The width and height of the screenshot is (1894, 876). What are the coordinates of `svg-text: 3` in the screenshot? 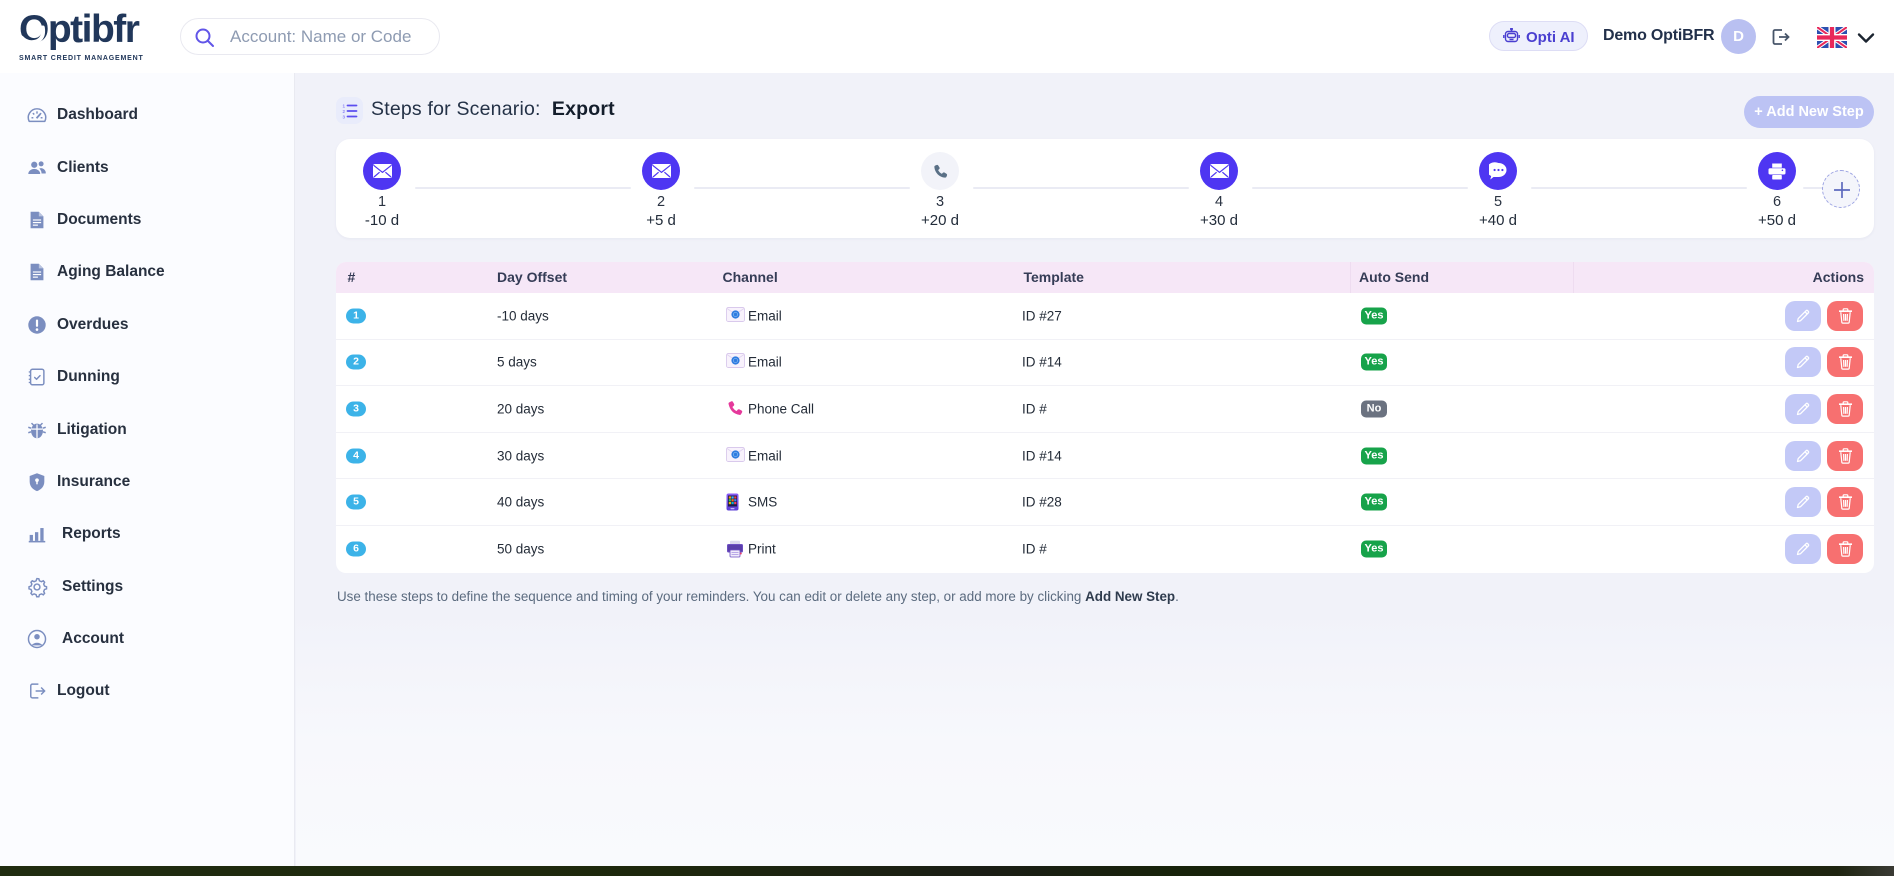 It's located at (344, 116).